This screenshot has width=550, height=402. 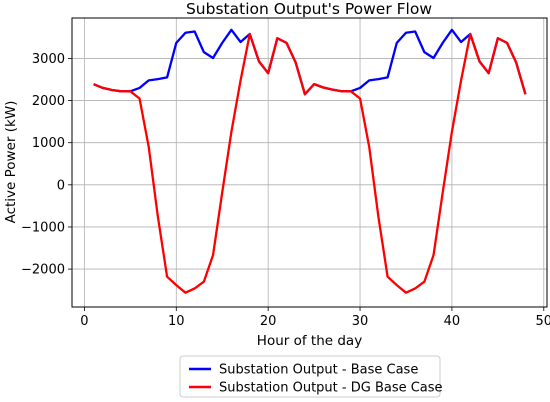 What do you see at coordinates (452, 321) in the screenshot?
I see `x-tick-label: 40` at bounding box center [452, 321].